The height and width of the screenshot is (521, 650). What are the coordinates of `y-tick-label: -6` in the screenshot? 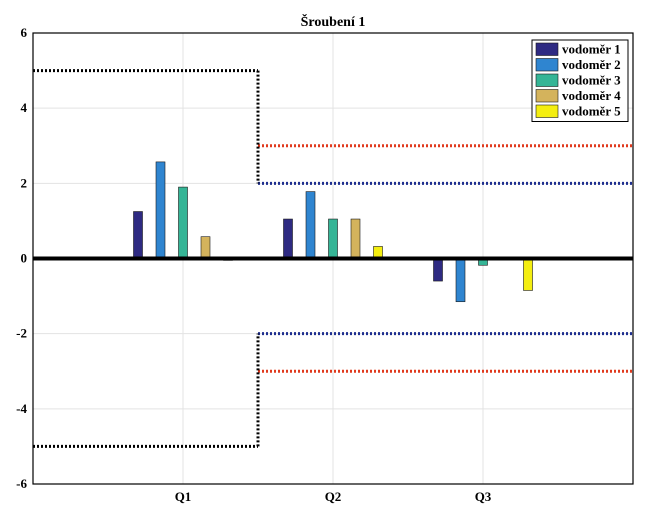 It's located at (21, 483).